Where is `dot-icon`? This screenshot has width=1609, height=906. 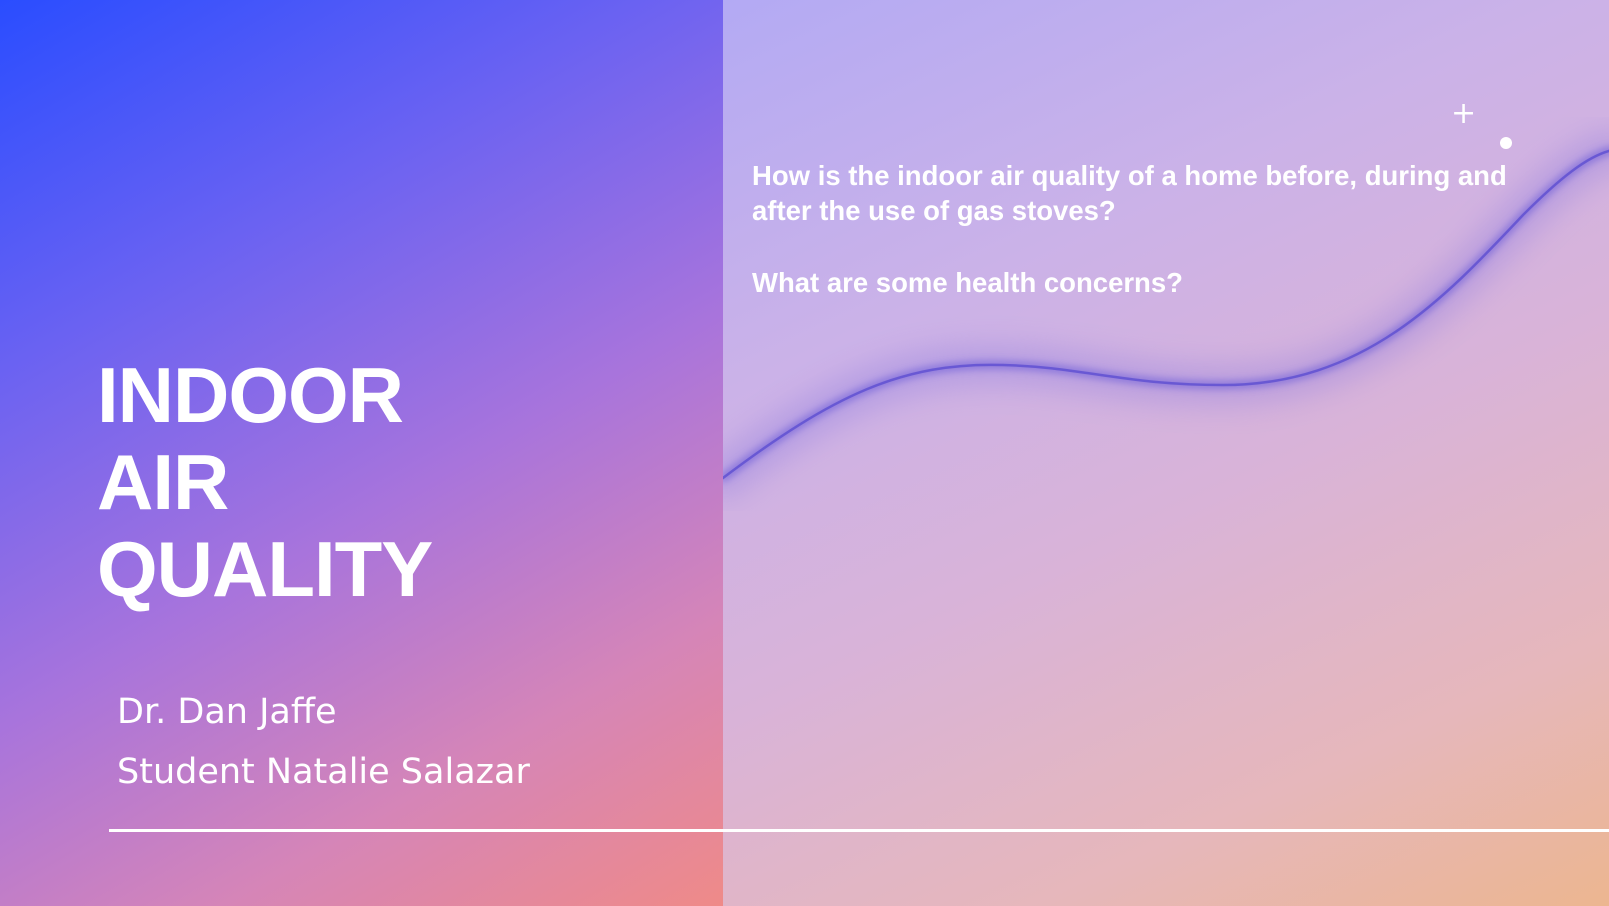 dot-icon is located at coordinates (1506, 143).